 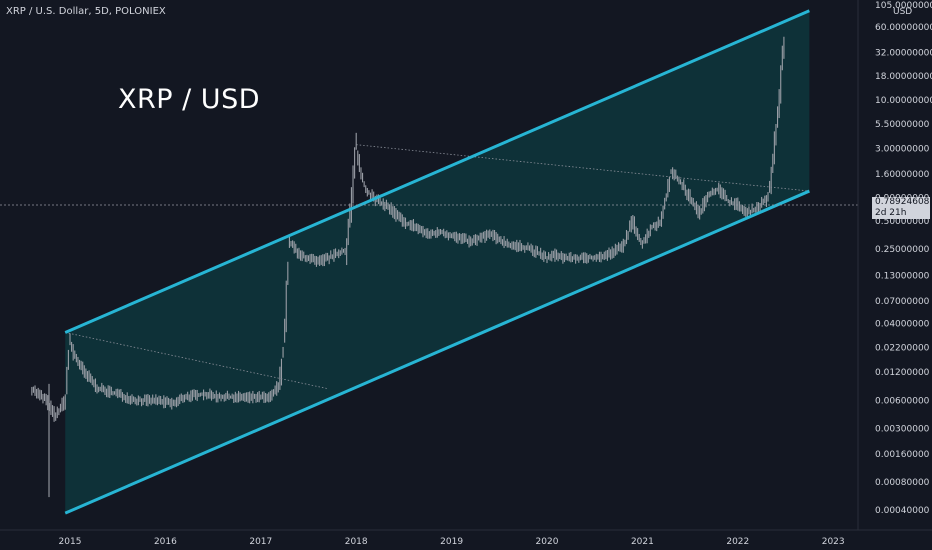 I want to click on price-tick-label: 18.00000000, so click(x=903, y=77).